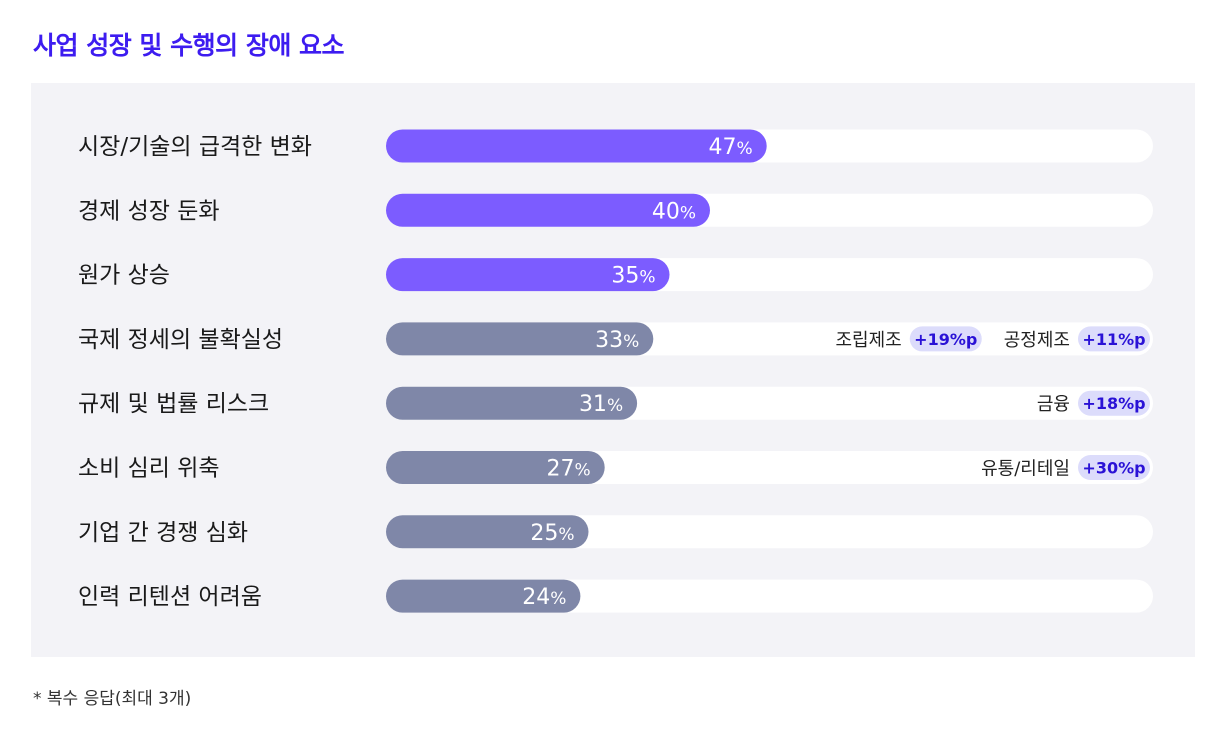 This screenshot has width=1226, height=732. What do you see at coordinates (552, 533) in the screenshot?
I see `data-label: 25%` at bounding box center [552, 533].